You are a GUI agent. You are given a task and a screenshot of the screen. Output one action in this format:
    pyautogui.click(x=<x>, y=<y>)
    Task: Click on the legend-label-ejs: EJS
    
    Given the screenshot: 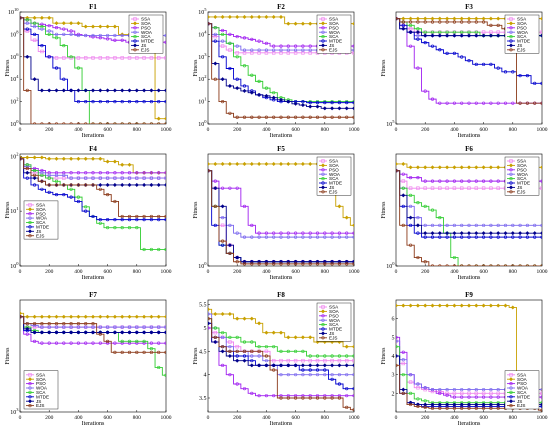 What is the action you would take?
    pyautogui.click(x=333, y=191)
    